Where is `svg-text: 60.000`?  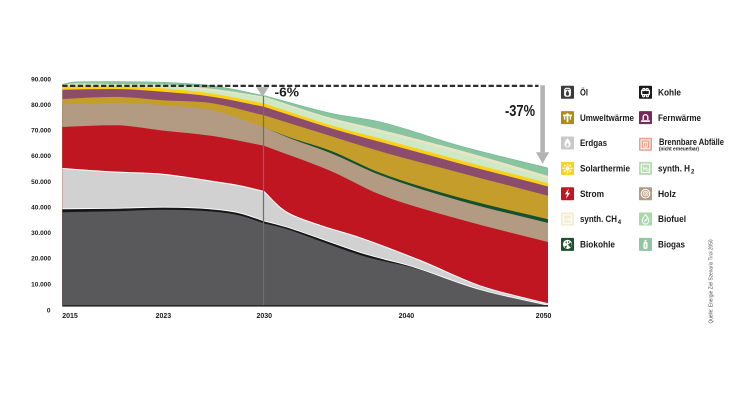
svg-text: 60.000 is located at coordinates (41, 156).